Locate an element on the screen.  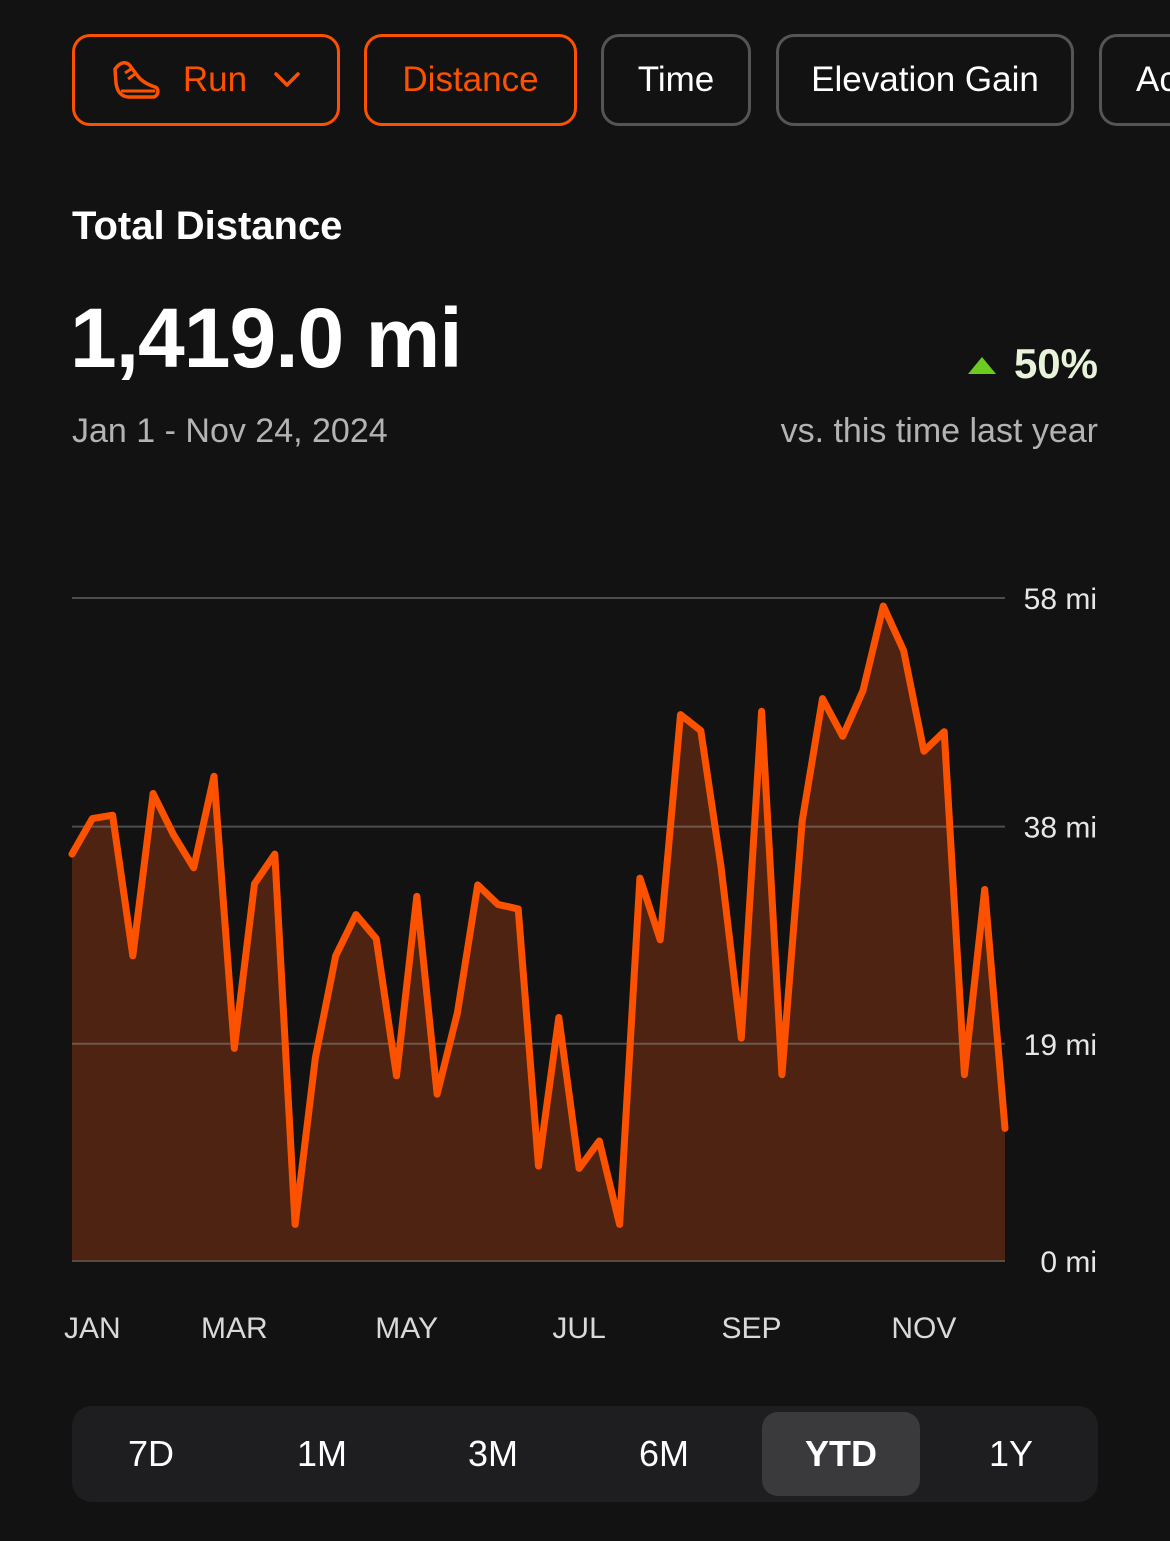
y-tick-label: 38 mi is located at coordinates (1060, 828).